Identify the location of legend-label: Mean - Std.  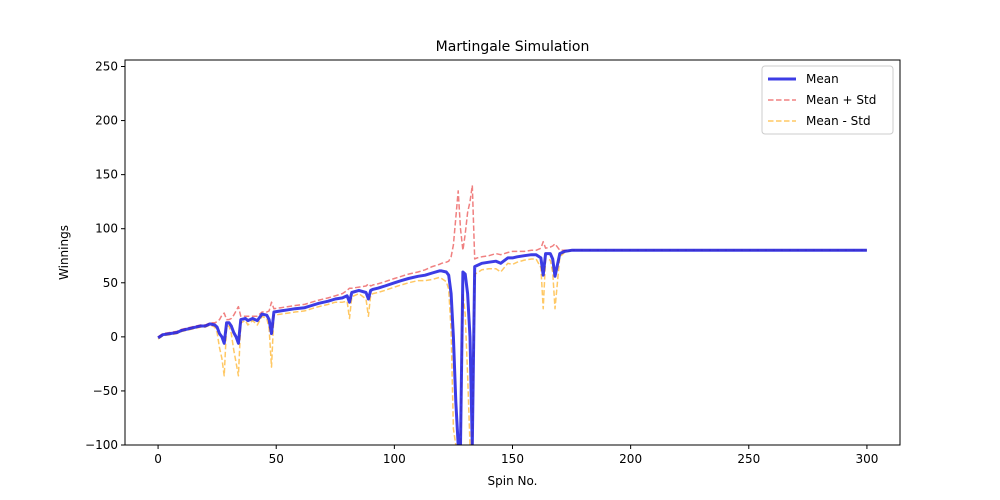
(838, 121).